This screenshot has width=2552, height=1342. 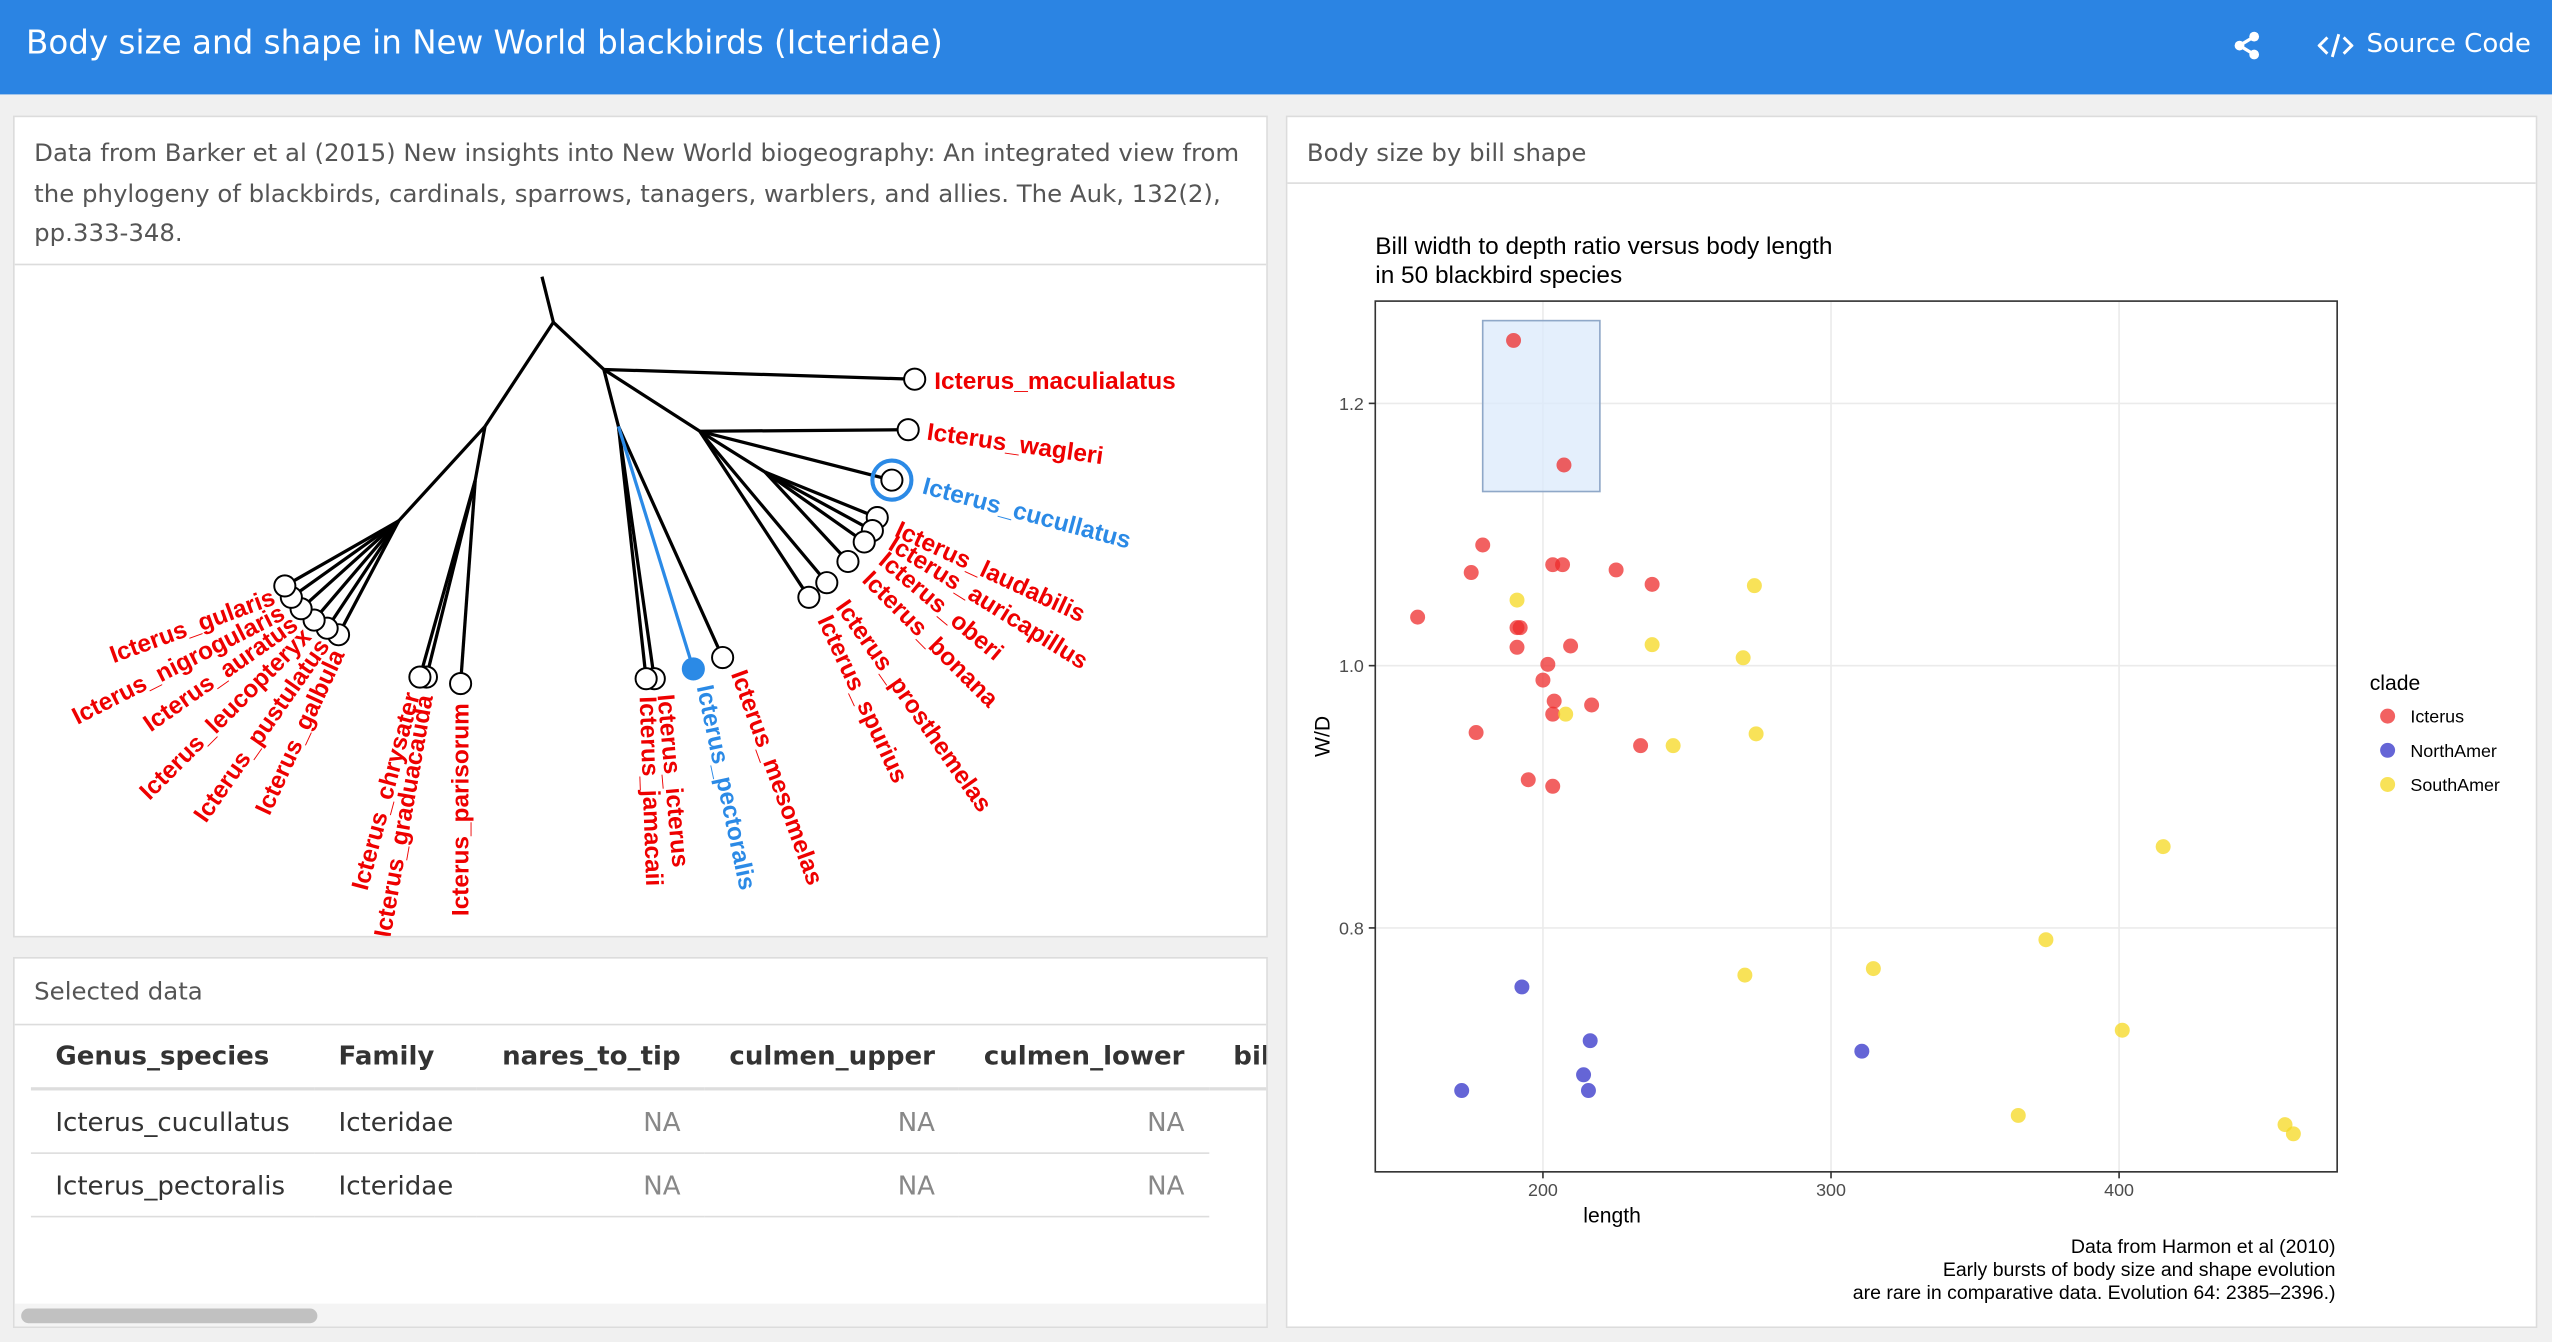 What do you see at coordinates (172, 1121) in the screenshot?
I see `table-cell: Icterus_cucullatus` at bounding box center [172, 1121].